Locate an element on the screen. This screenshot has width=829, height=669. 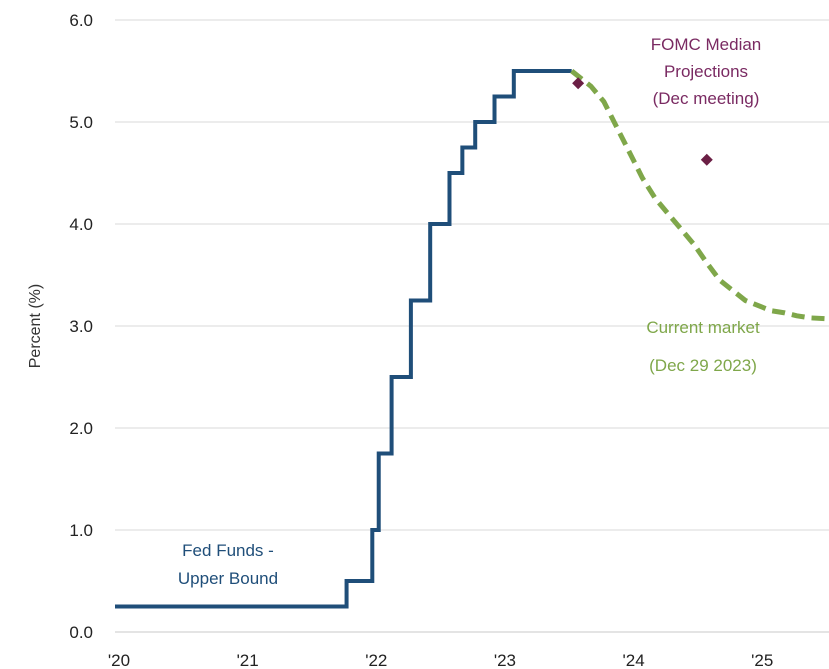
y-tick-label: 2.0 is located at coordinates (81, 428).